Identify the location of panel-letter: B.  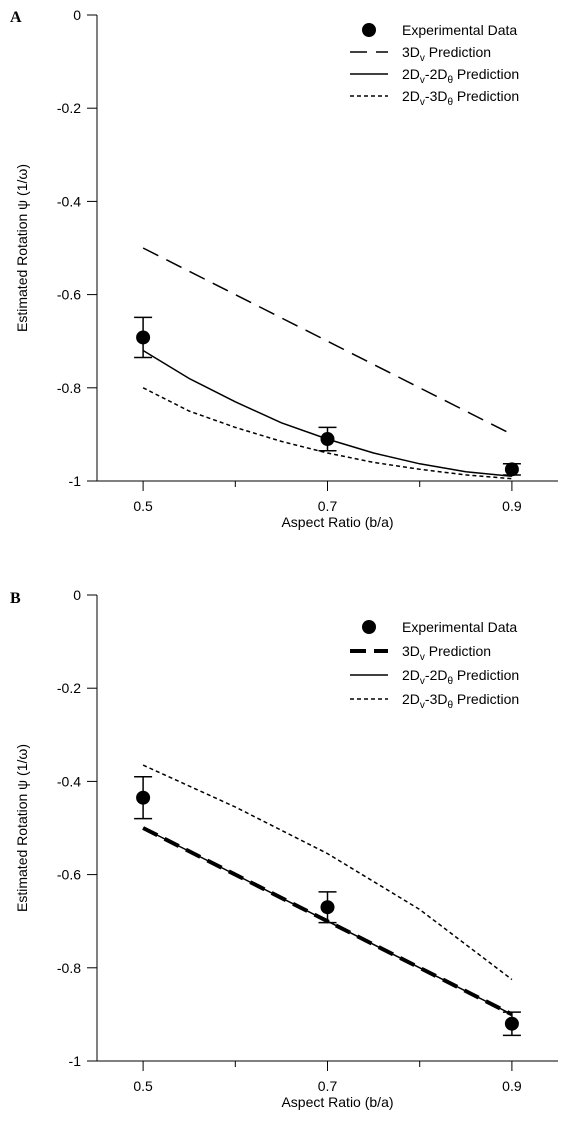
(15, 598).